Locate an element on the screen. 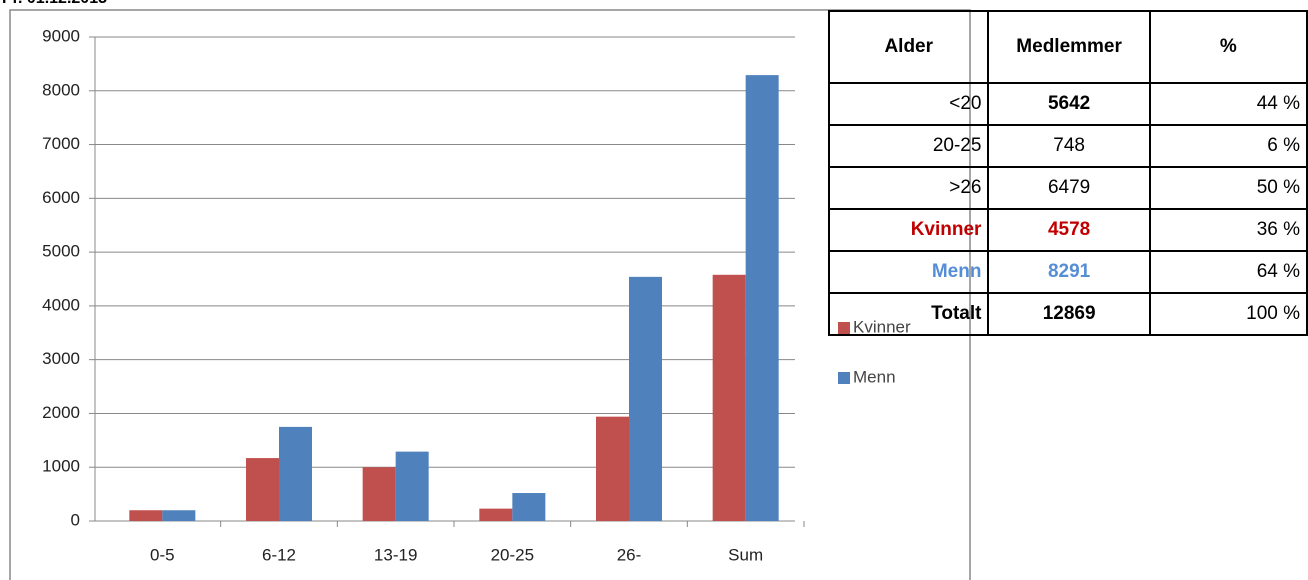 The image size is (1308, 580). table-row: >26 6479 50 % is located at coordinates (1067, 188).